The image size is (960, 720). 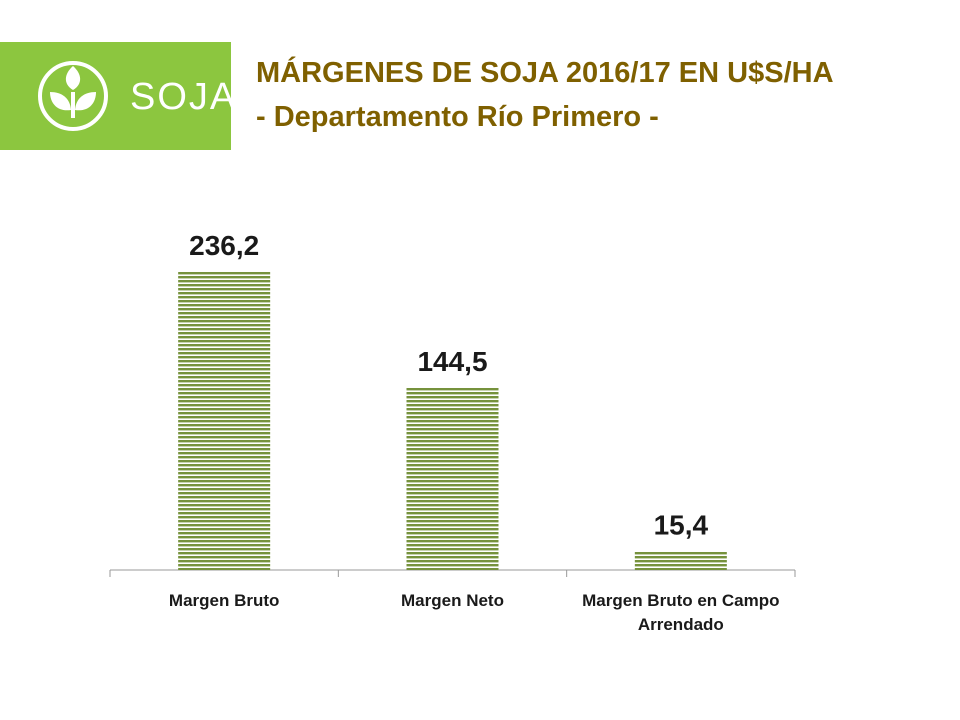 What do you see at coordinates (224, 600) in the screenshot?
I see `x-tick-label: Margen Bruto` at bounding box center [224, 600].